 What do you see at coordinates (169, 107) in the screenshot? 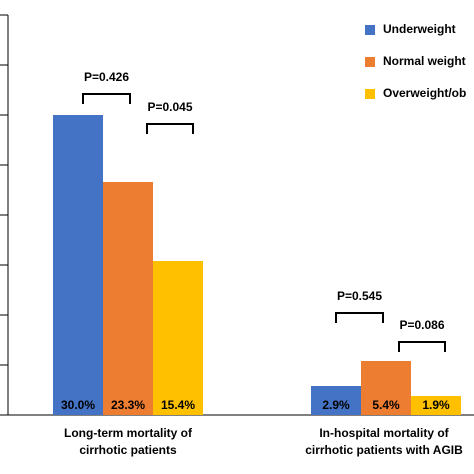
I see `annotation: P=0.045` at bounding box center [169, 107].